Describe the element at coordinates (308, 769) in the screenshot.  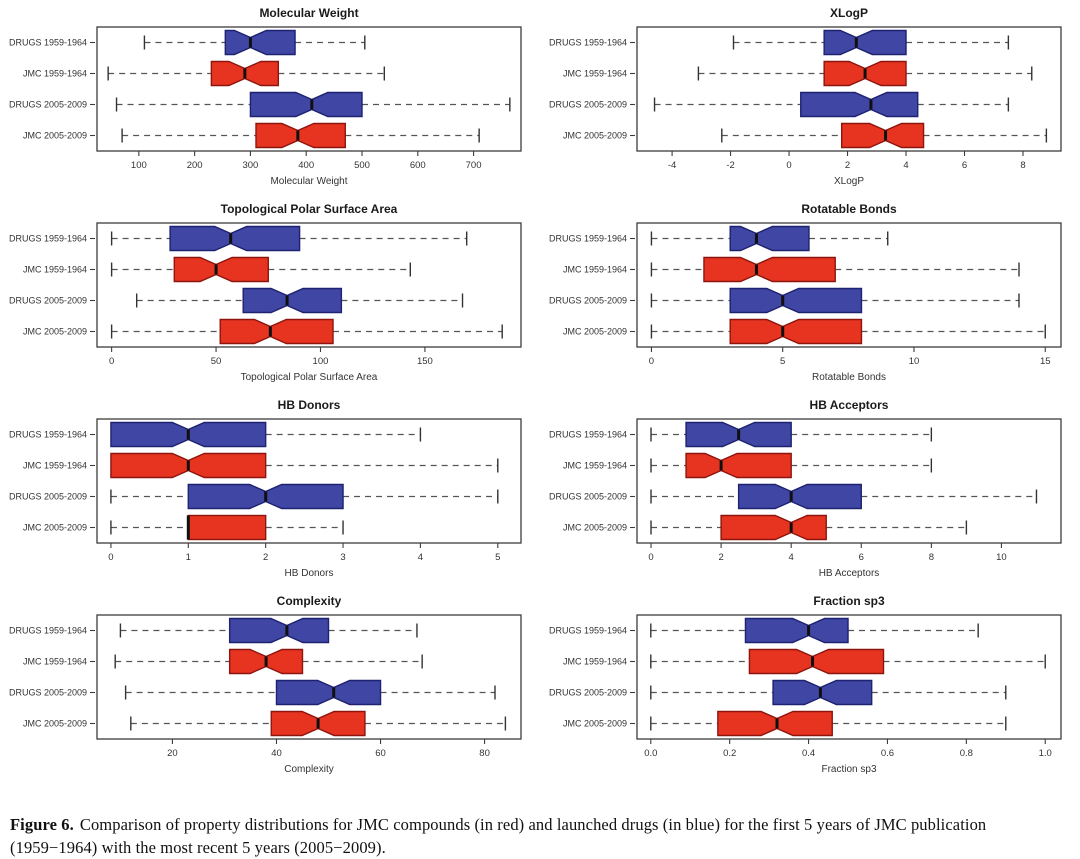
I see `x-axis-label: Complexity` at that location.